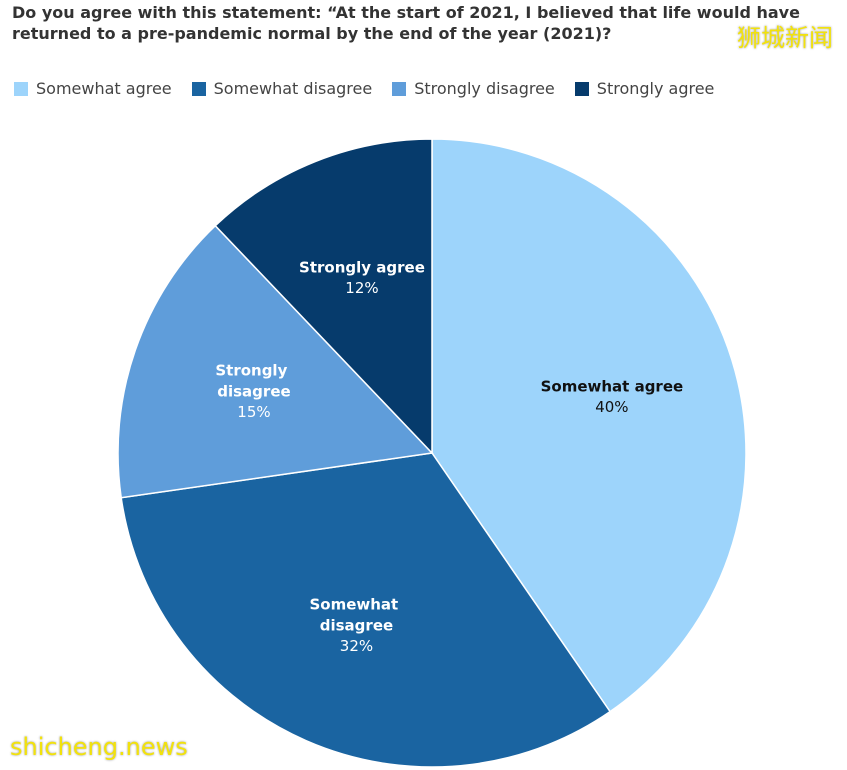 Image resolution: width=847 pixels, height=770 pixels. Describe the element at coordinates (785, 38) in the screenshot. I see `watermark: 狮城新闻` at that location.